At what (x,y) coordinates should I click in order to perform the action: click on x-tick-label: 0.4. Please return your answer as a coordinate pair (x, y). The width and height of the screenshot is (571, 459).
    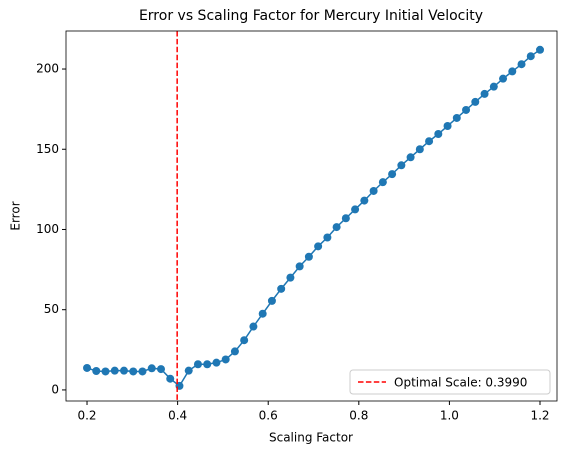
    Looking at the image, I should click on (177, 416).